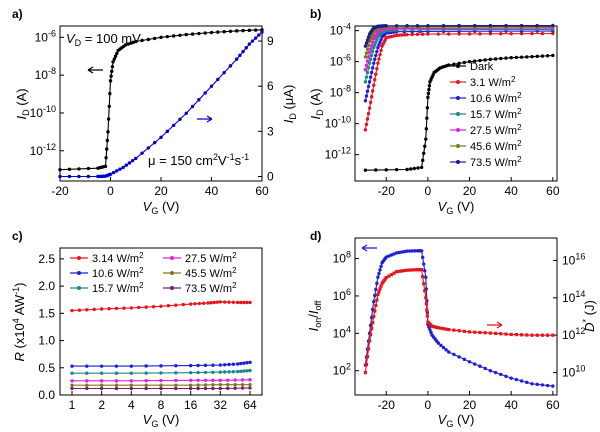 This screenshot has height=432, width=600. Describe the element at coordinates (316, 103) in the screenshot. I see `panel-b-ylabel: ID (A)` at that location.